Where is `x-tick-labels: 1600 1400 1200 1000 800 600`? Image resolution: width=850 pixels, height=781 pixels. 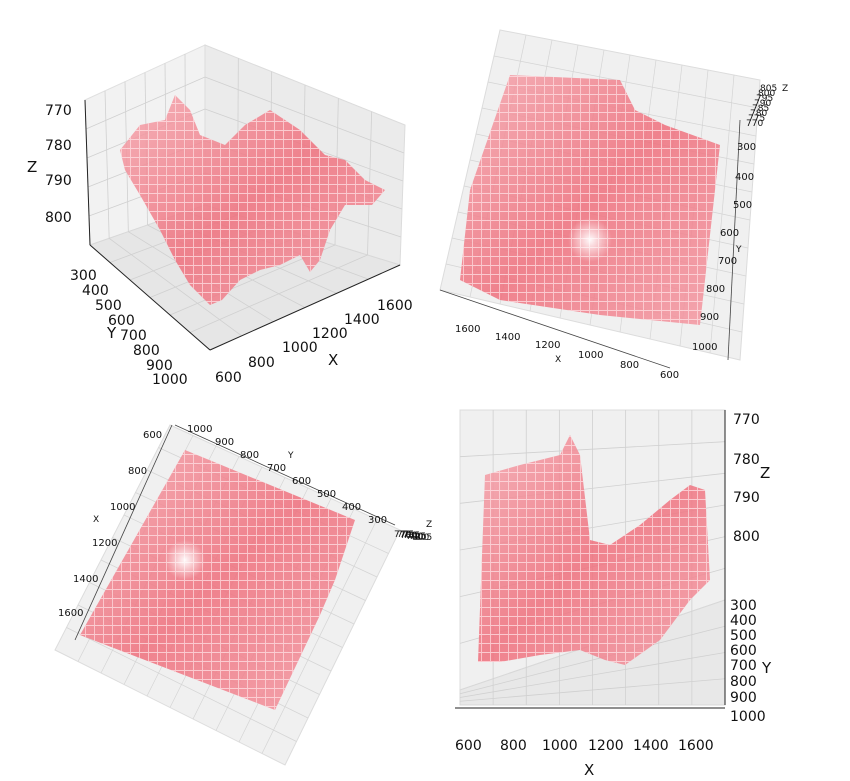
x-tick-labels: 1600 1400 1200 1000 800 600 is located at coordinates (567, 352).